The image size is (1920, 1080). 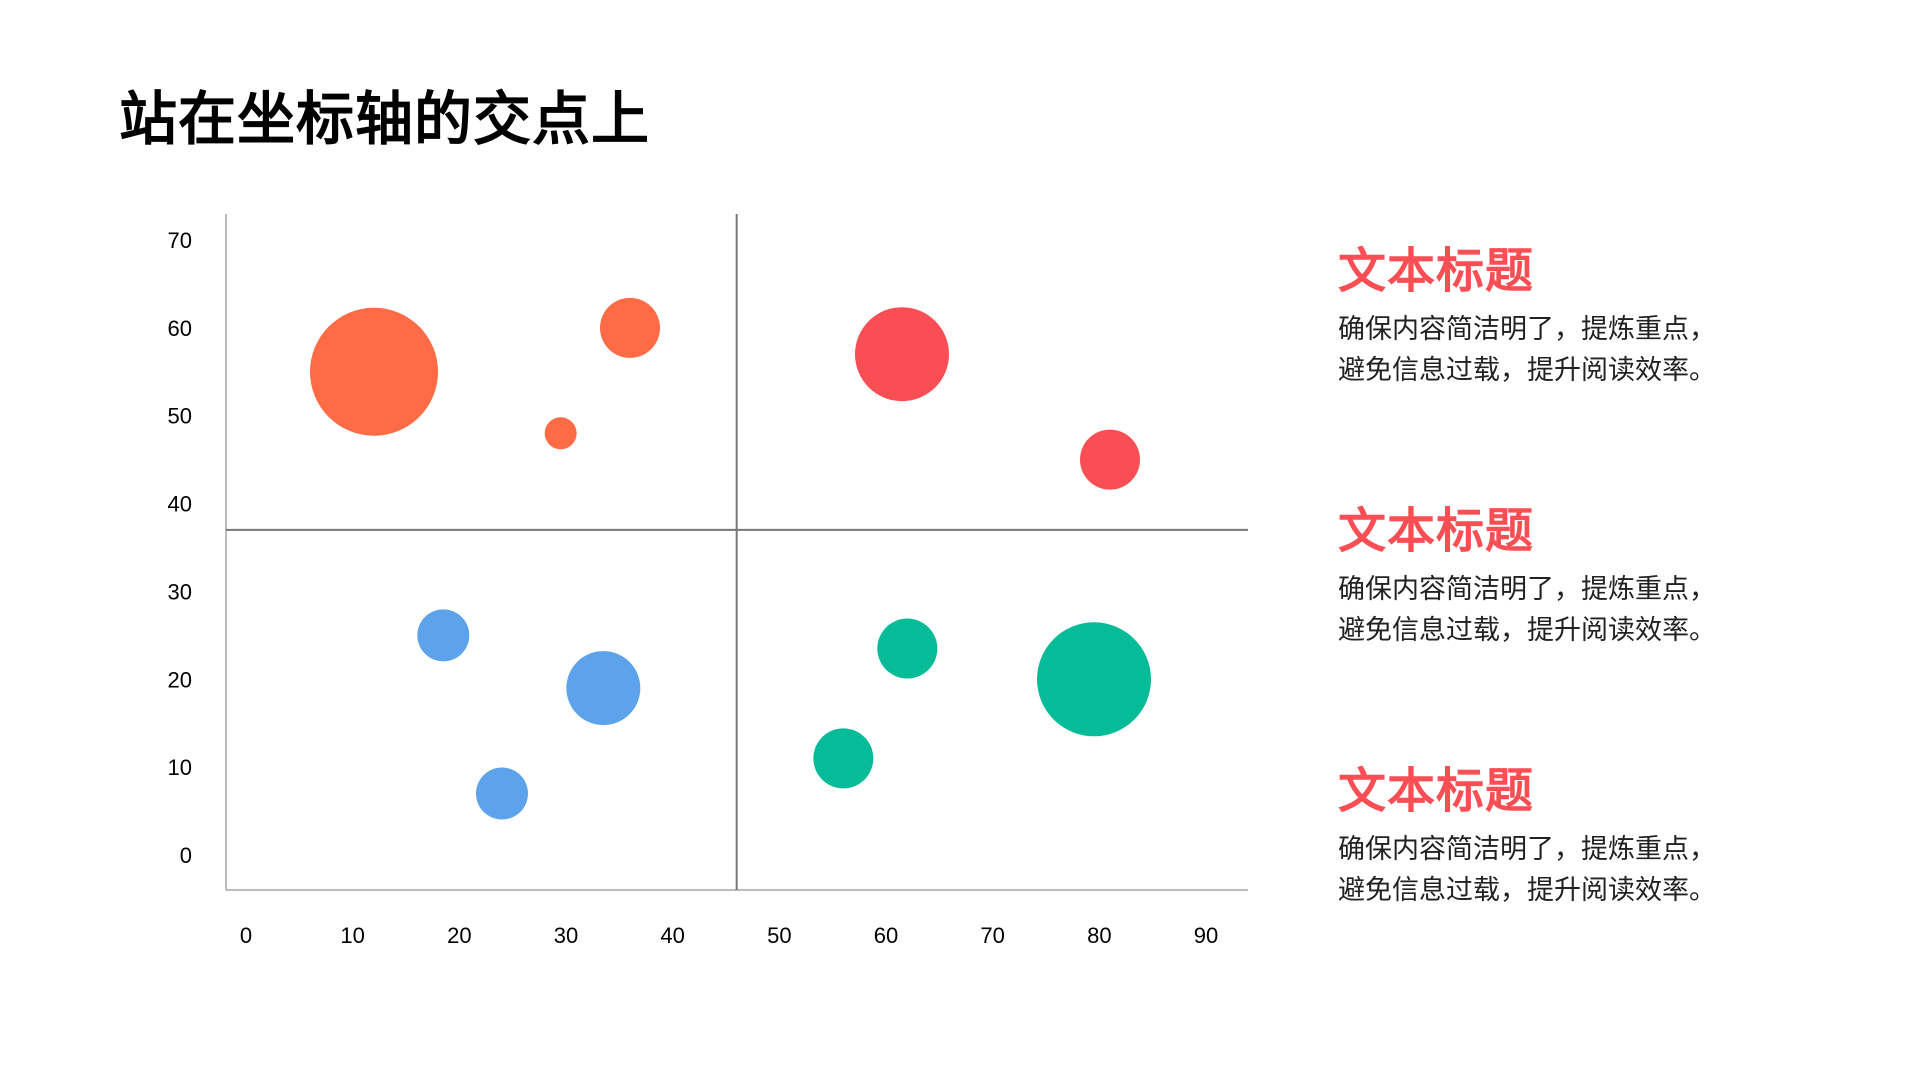 I want to click on x-tick-label: 90, so click(x=1206, y=935).